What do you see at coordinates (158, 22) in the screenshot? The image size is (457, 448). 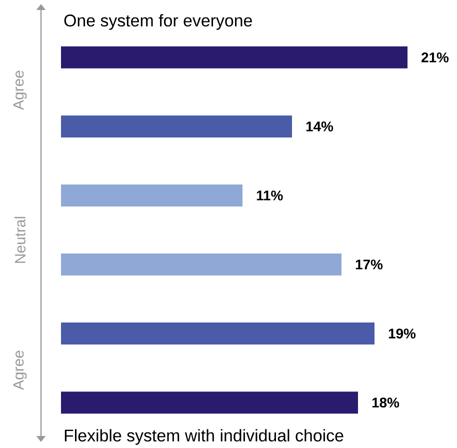 I see `chart-title: One system for everyone` at bounding box center [158, 22].